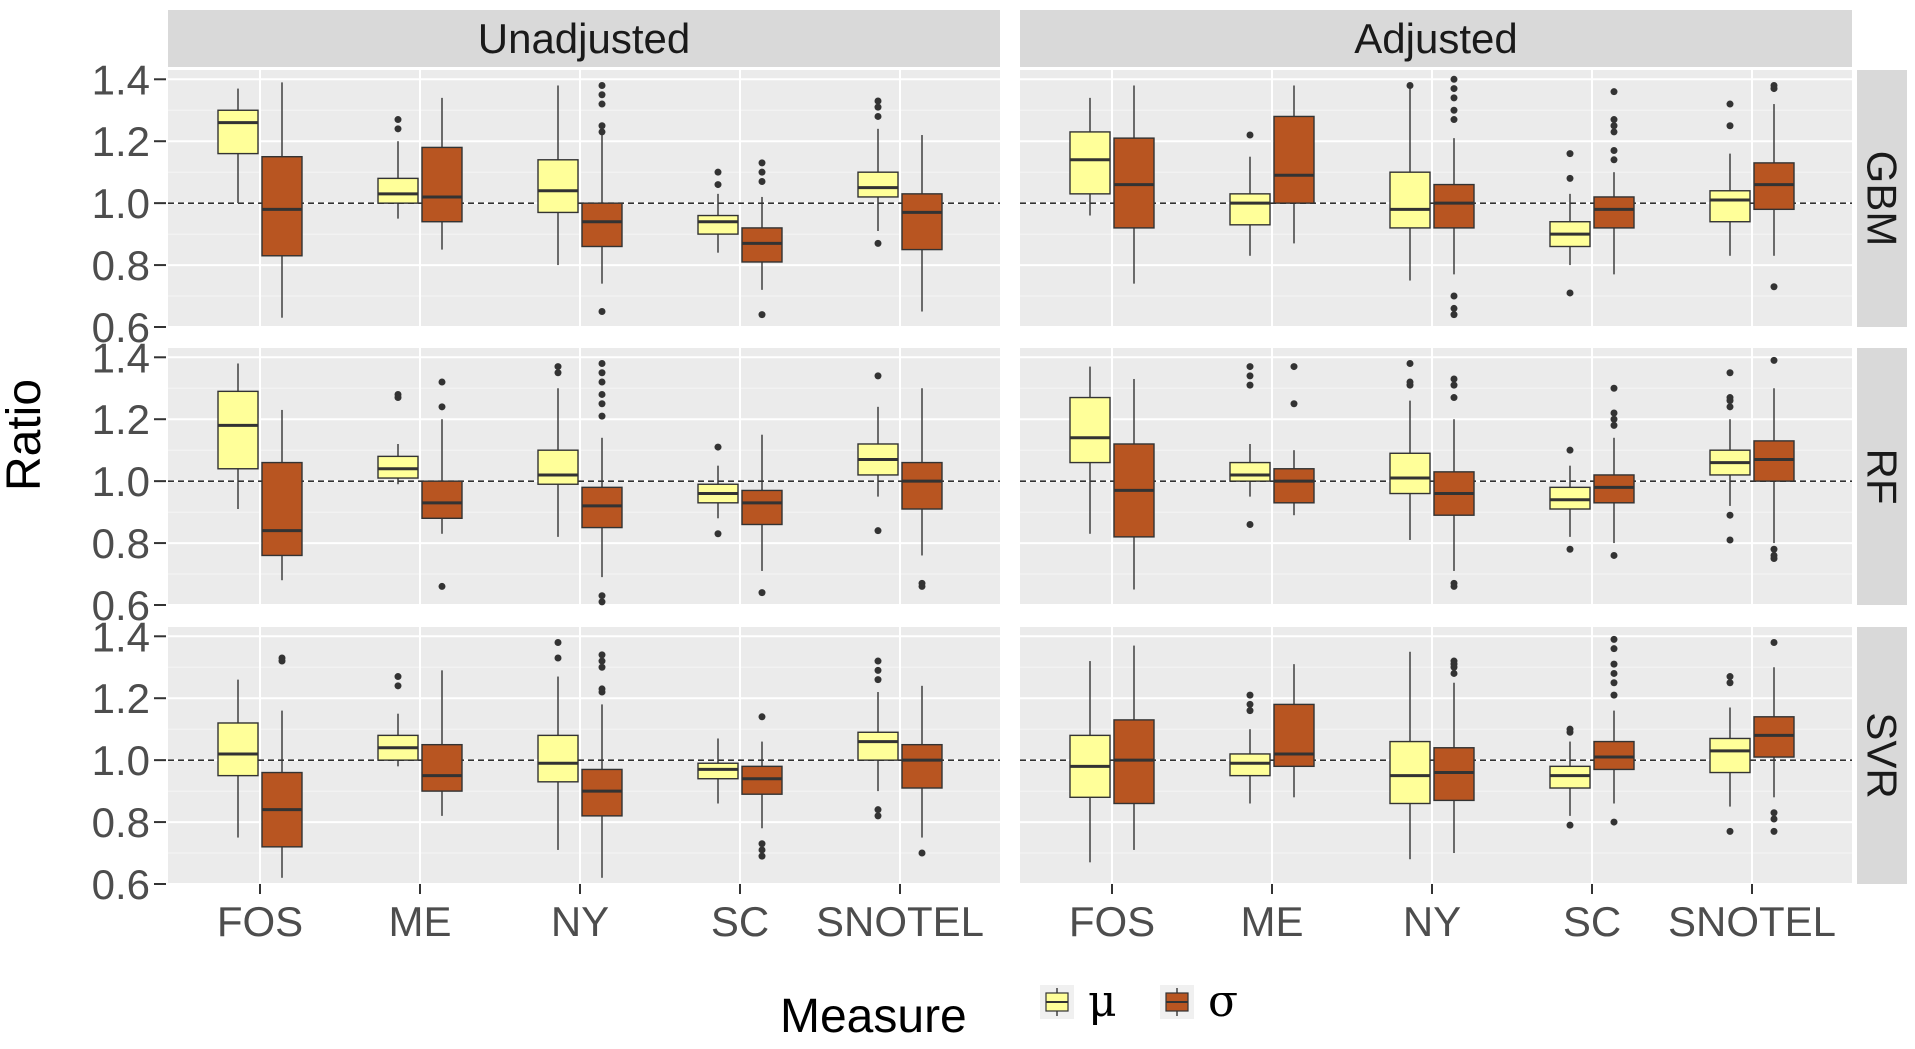  What do you see at coordinates (1752, 921) in the screenshot?
I see `x-tick-label: SNOTEL` at bounding box center [1752, 921].